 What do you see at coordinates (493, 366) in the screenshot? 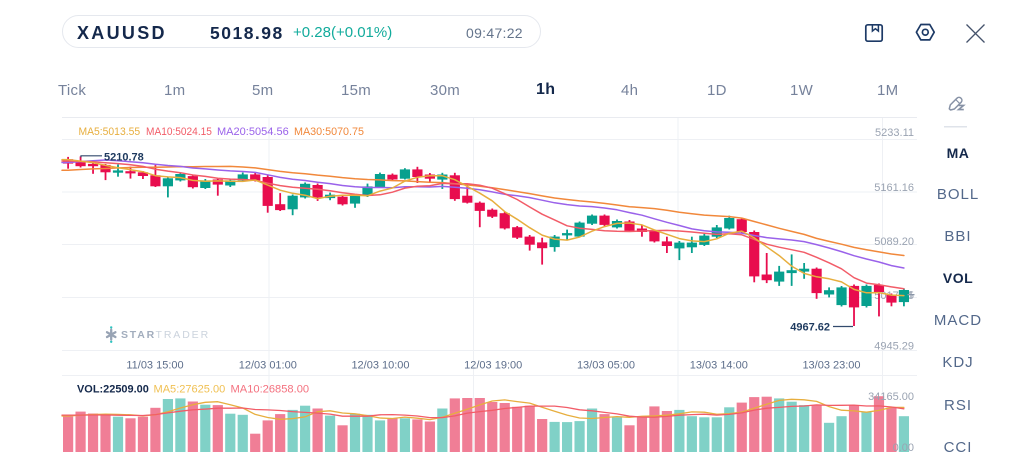
I see `svg-text: 12/03 19:00` at bounding box center [493, 366].